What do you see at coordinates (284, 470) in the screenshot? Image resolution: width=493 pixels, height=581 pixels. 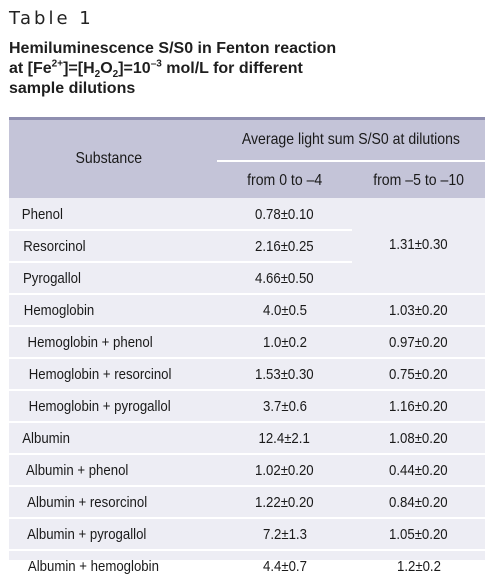 I see `cell-dilution-0-to-4: 1.02±0.20` at bounding box center [284, 470].